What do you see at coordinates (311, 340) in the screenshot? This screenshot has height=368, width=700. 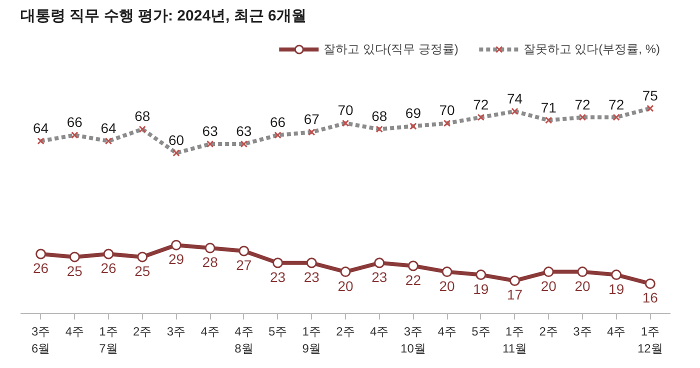 I see `x-tick-label: 1주 9월` at bounding box center [311, 340].